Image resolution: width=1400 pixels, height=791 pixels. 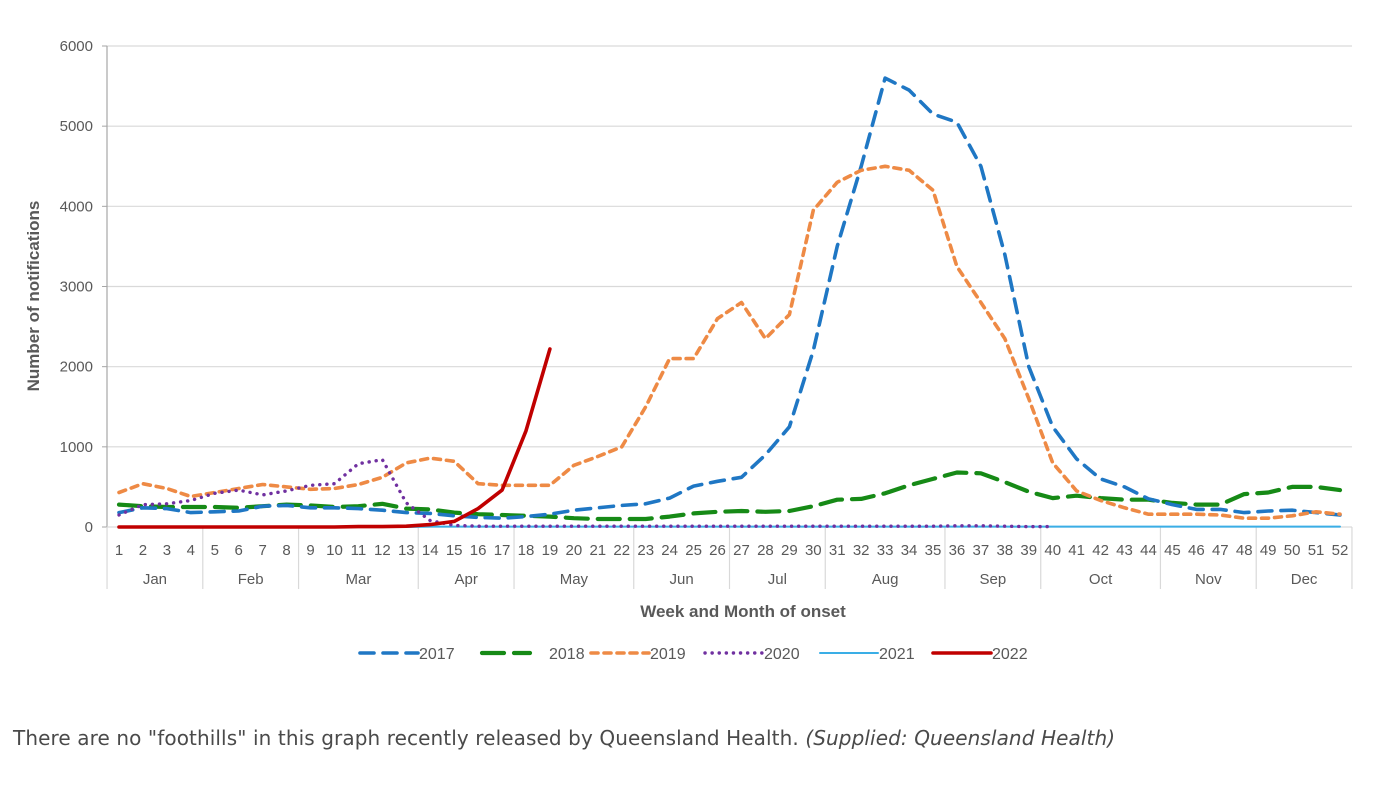 I want to click on x-tick-label: 40, so click(x=1052, y=550).